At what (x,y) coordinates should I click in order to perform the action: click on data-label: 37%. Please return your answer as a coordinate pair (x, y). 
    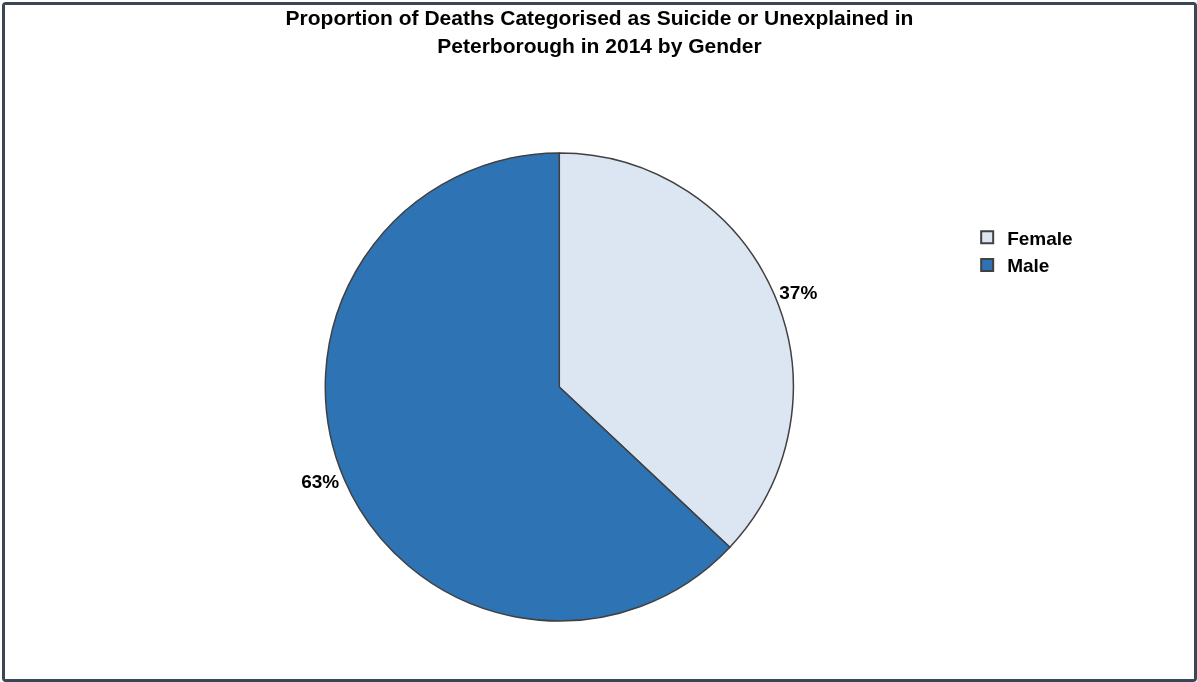
    Looking at the image, I should click on (798, 292).